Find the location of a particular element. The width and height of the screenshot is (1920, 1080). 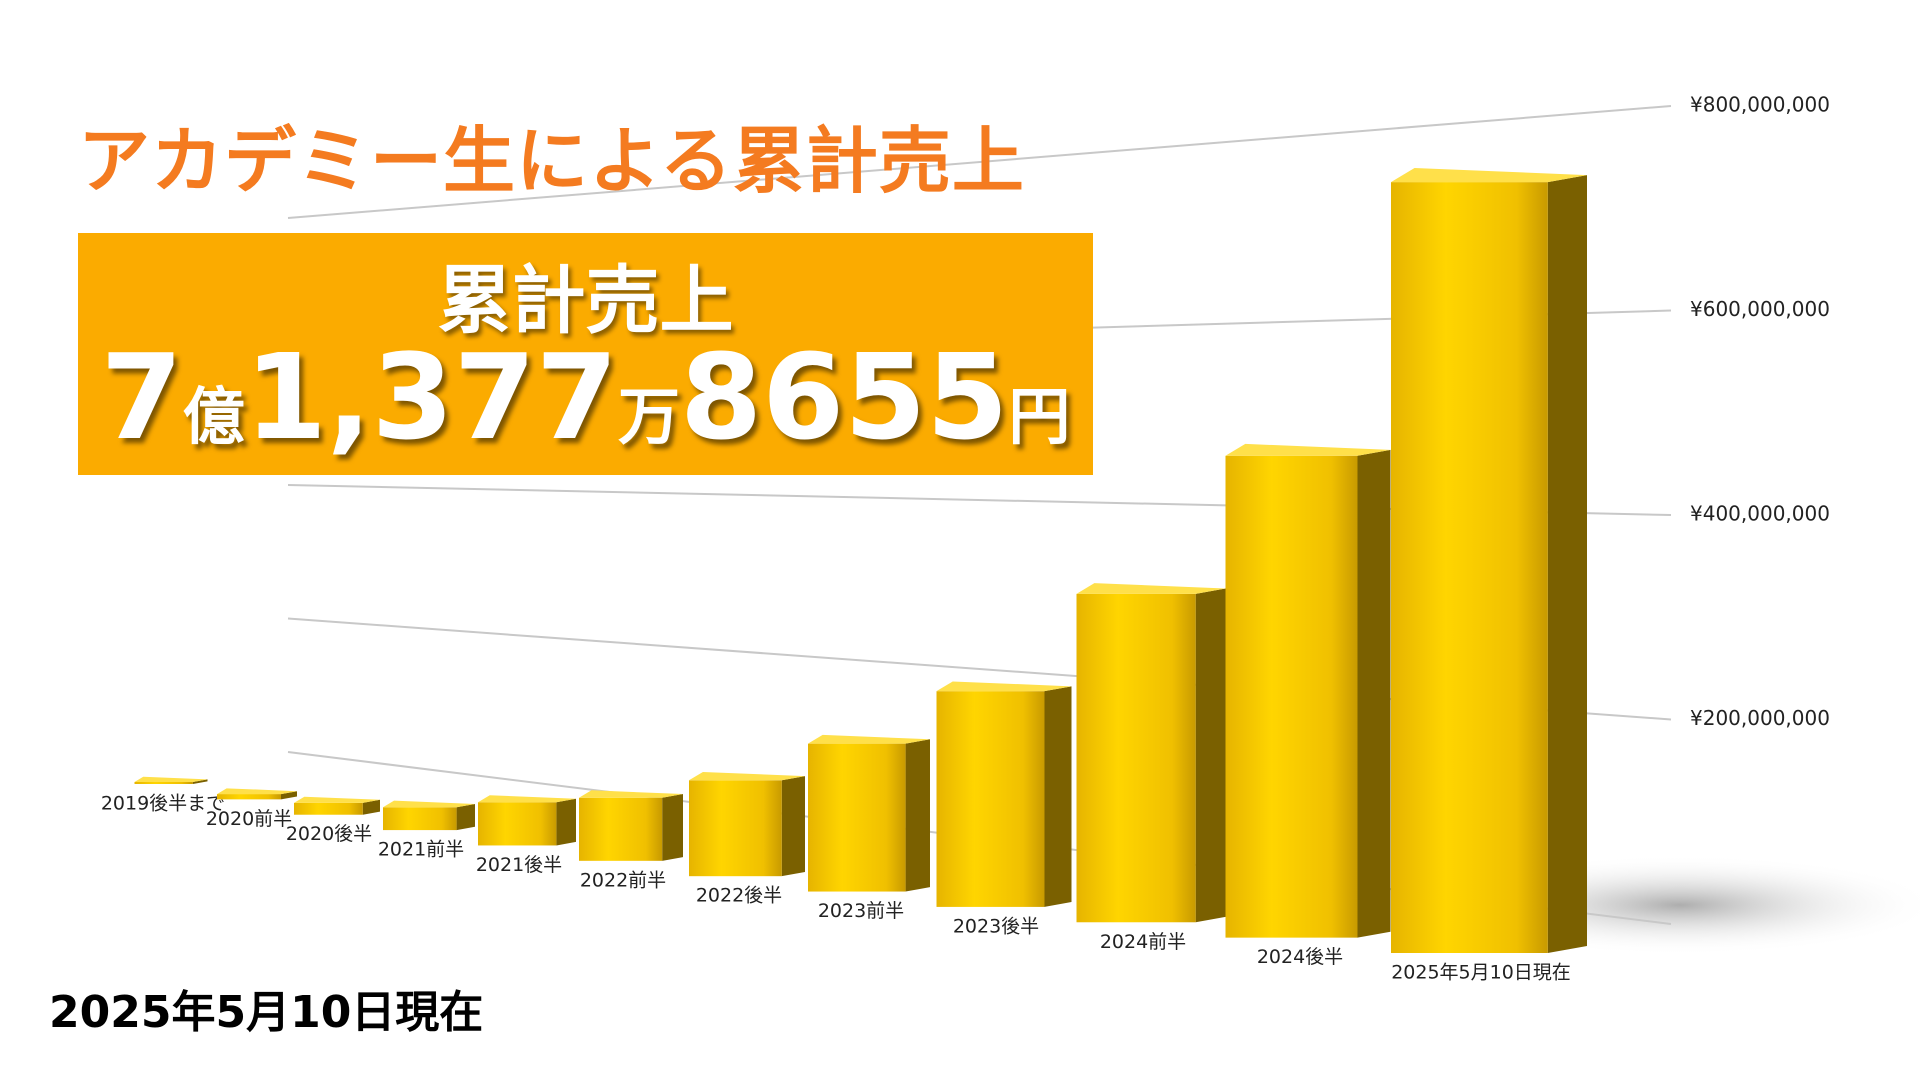

x-tick-label: 2020後半 is located at coordinates (329, 834).